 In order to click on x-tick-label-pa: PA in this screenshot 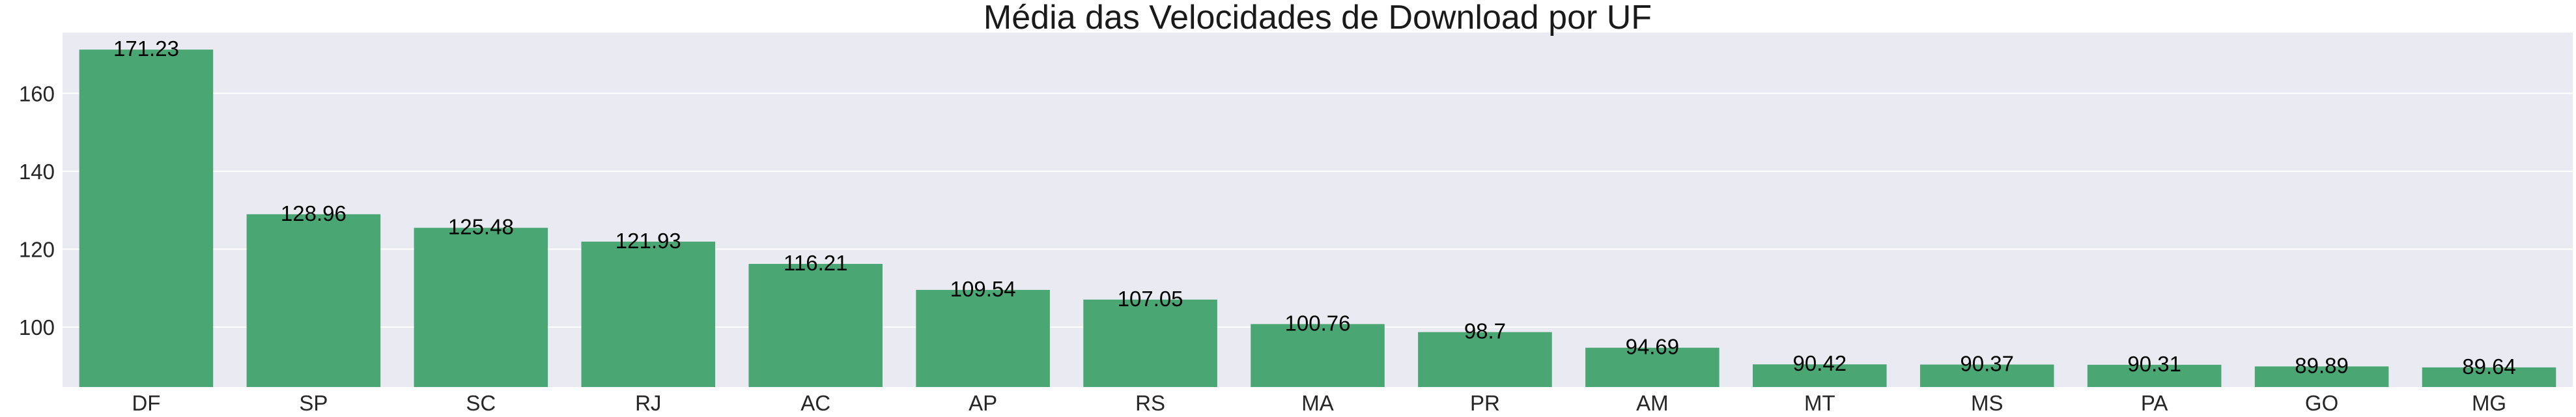, I will do `click(2154, 403)`.